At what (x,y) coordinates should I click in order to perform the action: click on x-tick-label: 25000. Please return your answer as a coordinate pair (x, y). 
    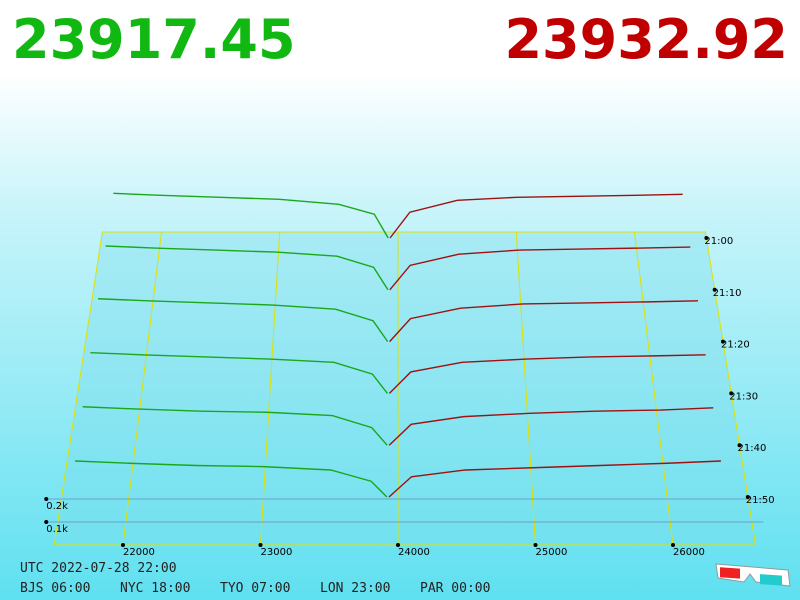
    Looking at the image, I should click on (552, 552).